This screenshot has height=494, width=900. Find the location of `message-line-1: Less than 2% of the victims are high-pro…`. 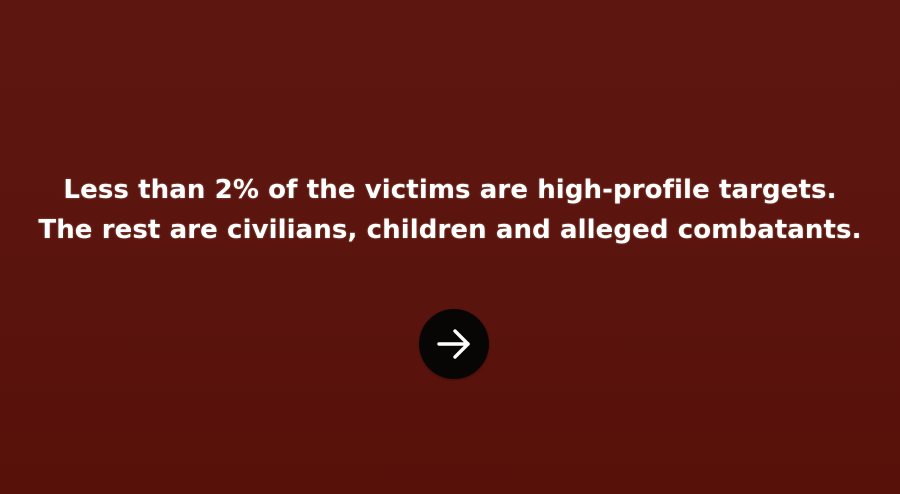

message-line-1: Less than 2% of the victims are high-pro… is located at coordinates (450, 190).